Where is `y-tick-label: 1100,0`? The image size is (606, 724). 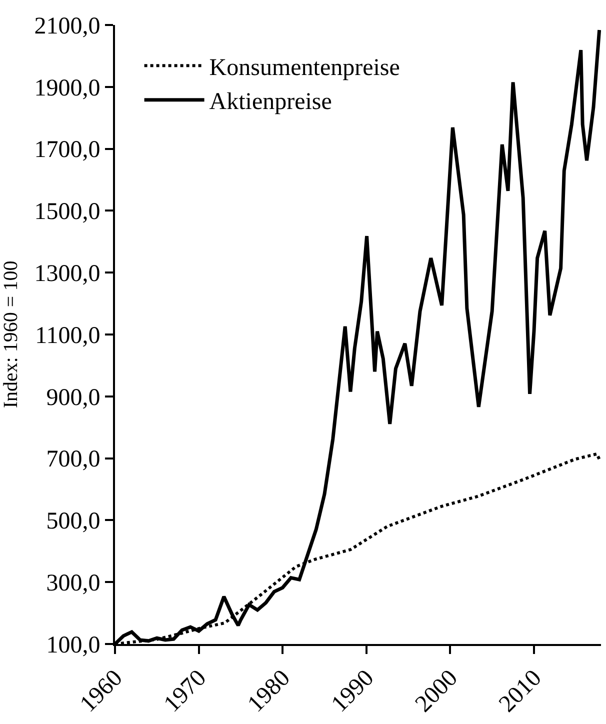 y-tick-label: 1100,0 is located at coordinates (67, 335).